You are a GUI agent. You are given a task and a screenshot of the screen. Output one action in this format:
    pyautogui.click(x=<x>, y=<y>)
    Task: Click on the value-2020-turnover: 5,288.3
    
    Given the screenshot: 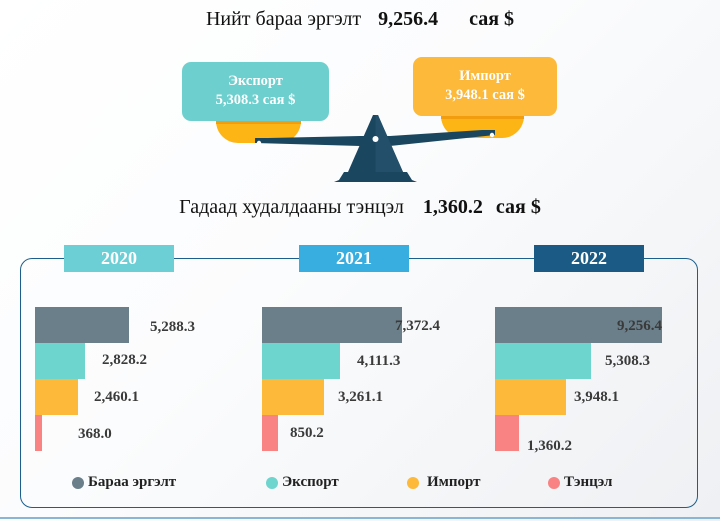 What is the action you would take?
    pyautogui.click(x=172, y=327)
    